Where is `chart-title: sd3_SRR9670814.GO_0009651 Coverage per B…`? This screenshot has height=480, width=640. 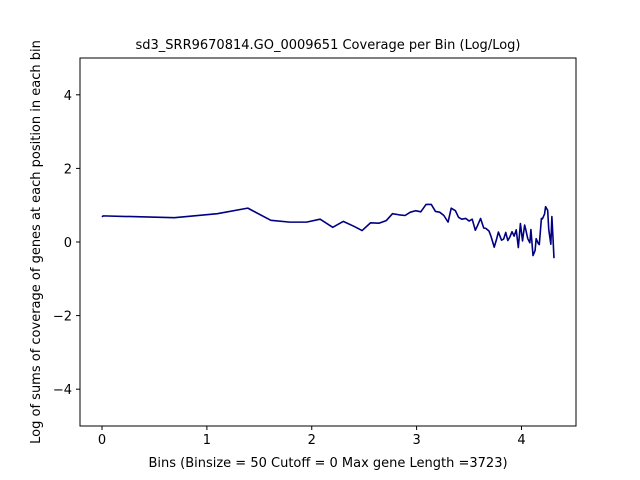 chart-title: sd3_SRR9670814.GO_0009651 Coverage per B… is located at coordinates (328, 45).